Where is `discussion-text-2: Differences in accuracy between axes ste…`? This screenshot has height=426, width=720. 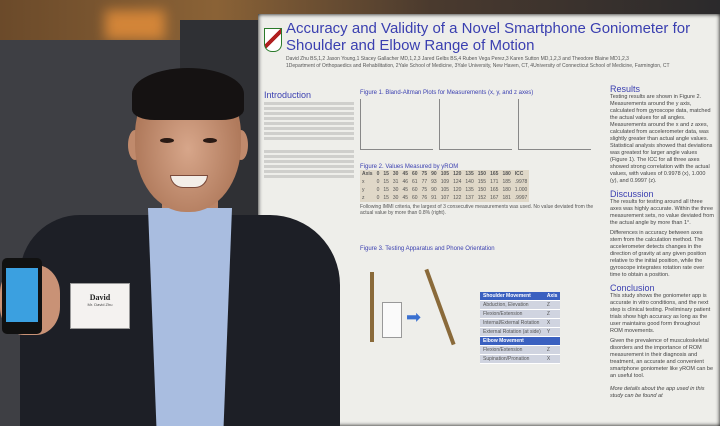
discussion-text-2: Differences in accuracy between axes ste… is located at coordinates (658, 254).